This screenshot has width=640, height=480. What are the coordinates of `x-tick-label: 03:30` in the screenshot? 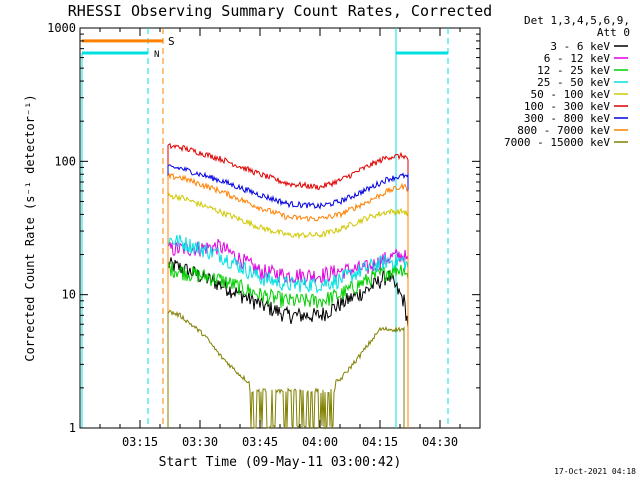 It's located at (200, 442).